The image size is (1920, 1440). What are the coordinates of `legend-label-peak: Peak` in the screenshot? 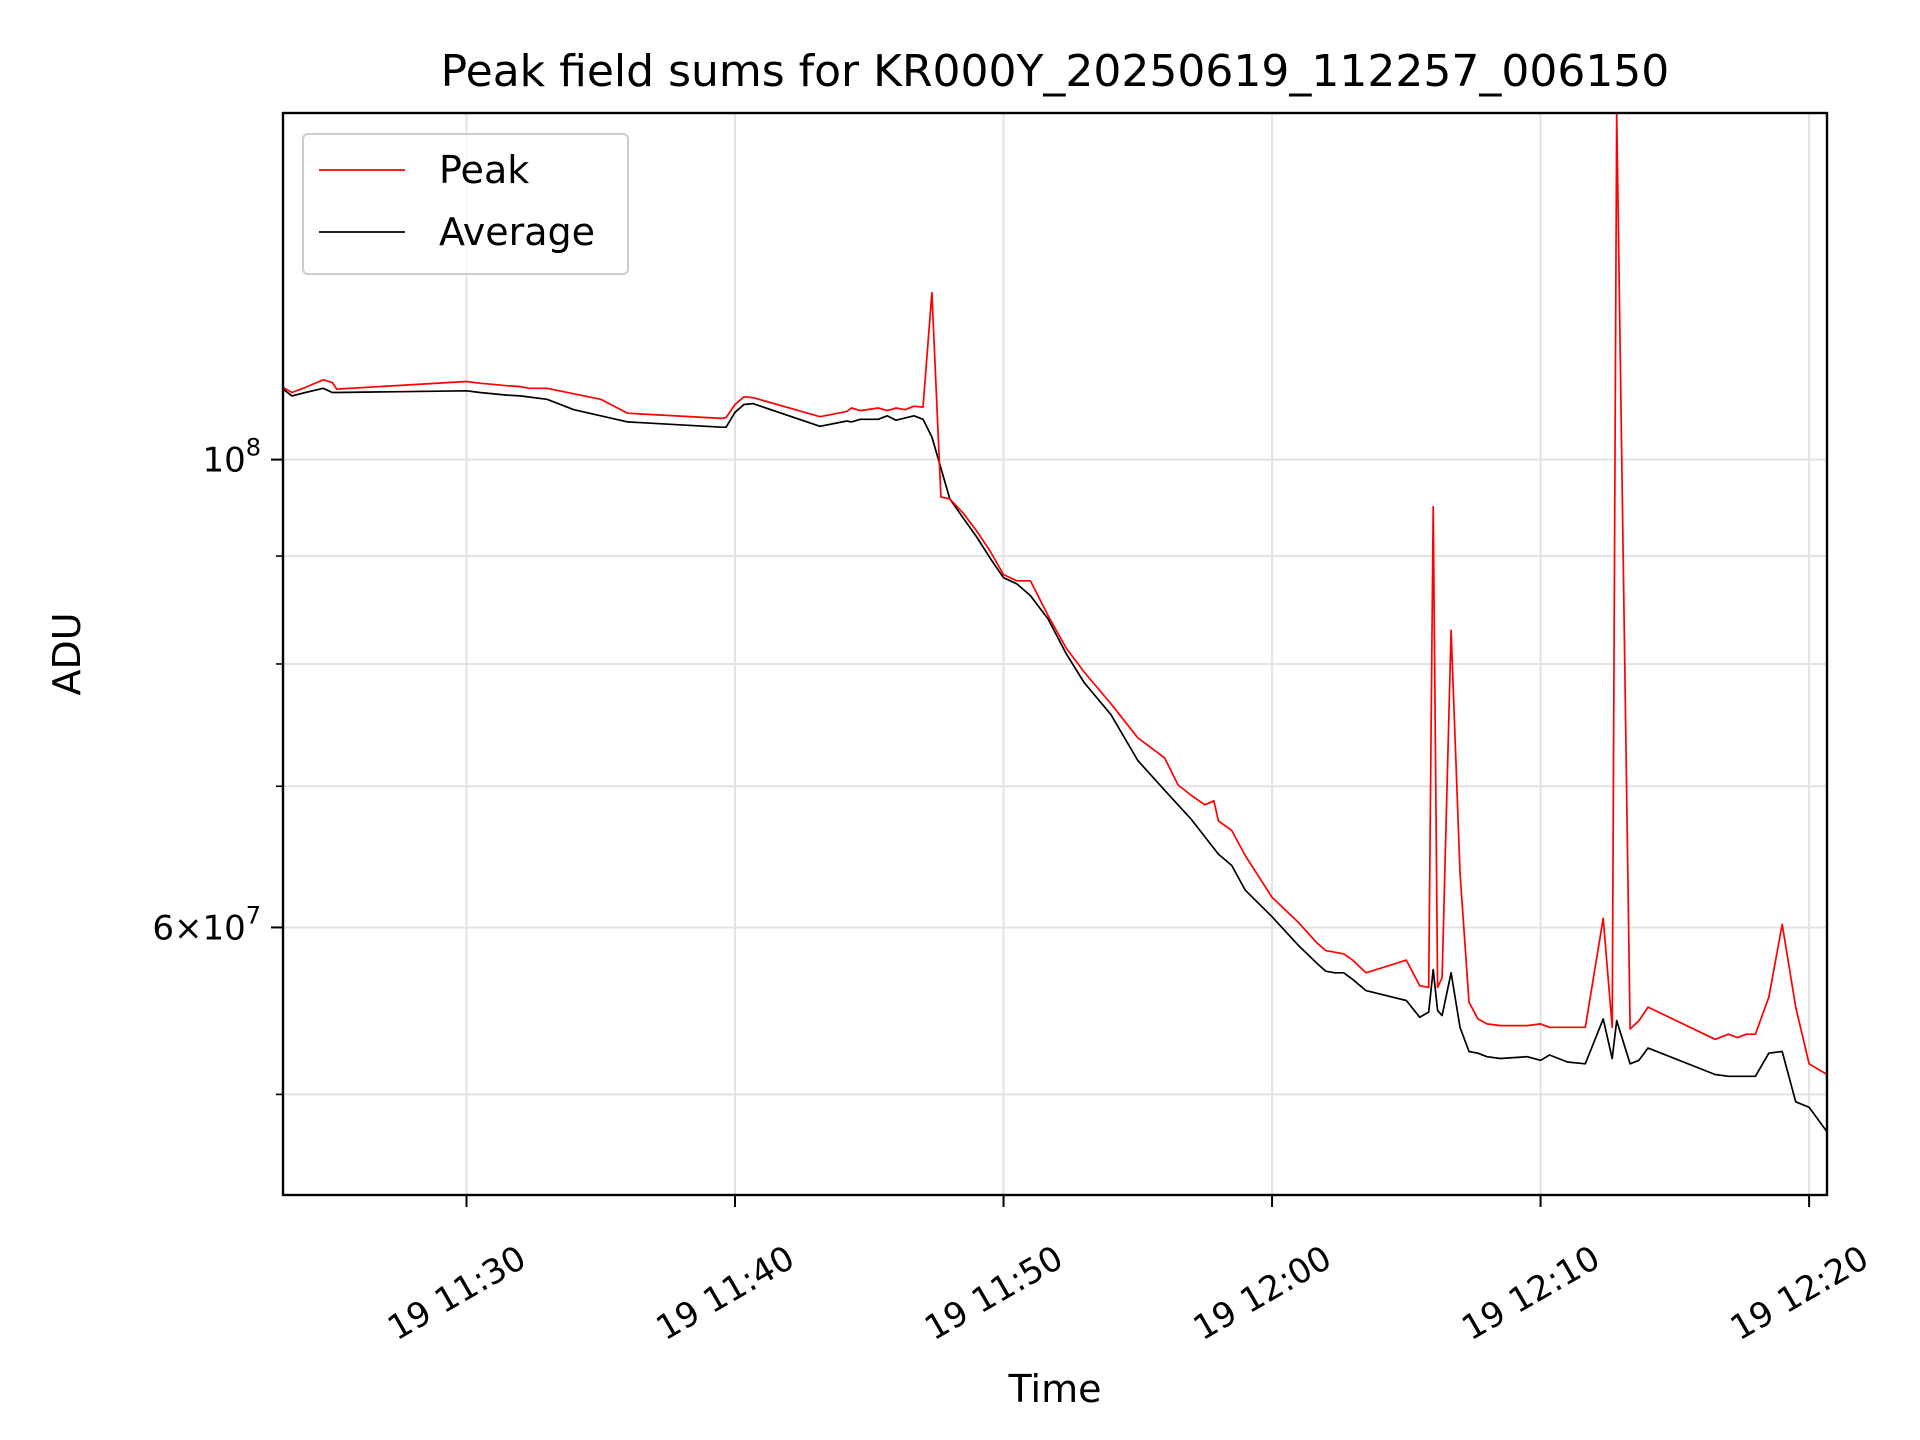 It's located at (484, 170).